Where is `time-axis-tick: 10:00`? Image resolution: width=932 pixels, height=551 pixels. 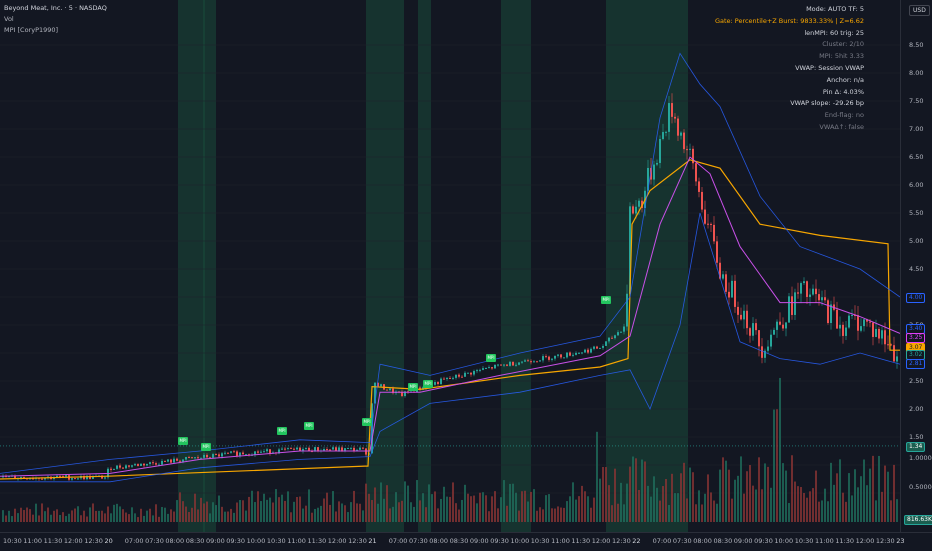
time-axis-tick: 10:00 is located at coordinates (520, 541).